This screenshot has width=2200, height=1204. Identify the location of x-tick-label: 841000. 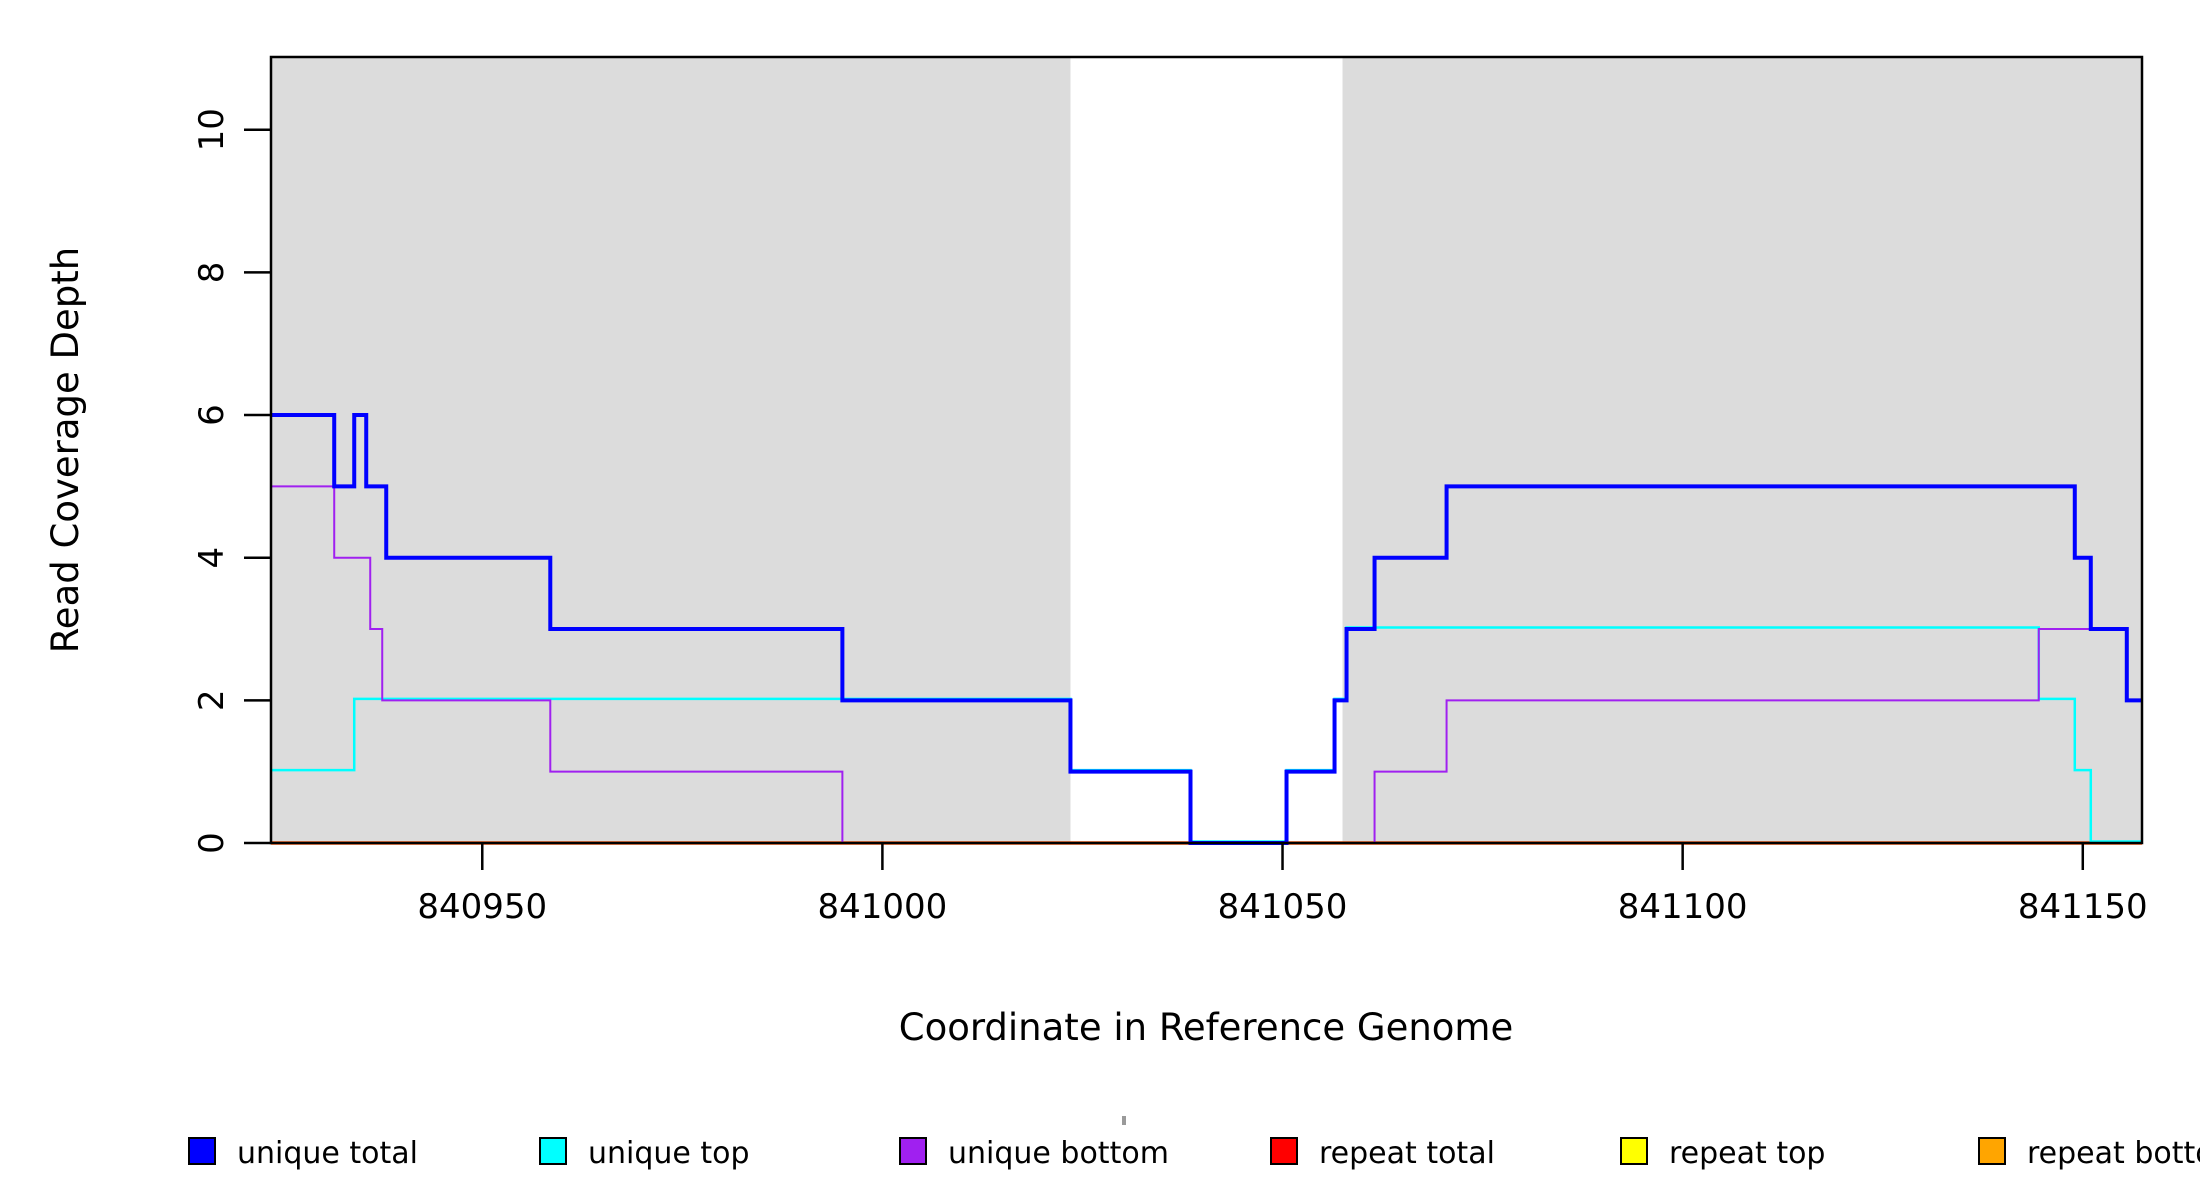
(882, 907).